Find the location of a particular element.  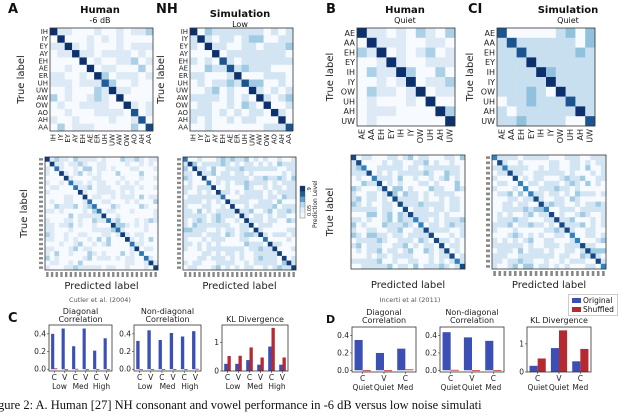

x-tick-label: V is located at coordinates (283, 377).